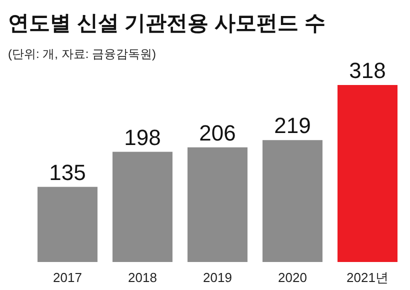 Image resolution: width=410 pixels, height=290 pixels. What do you see at coordinates (67, 172) in the screenshot?
I see `data-label: 135` at bounding box center [67, 172].